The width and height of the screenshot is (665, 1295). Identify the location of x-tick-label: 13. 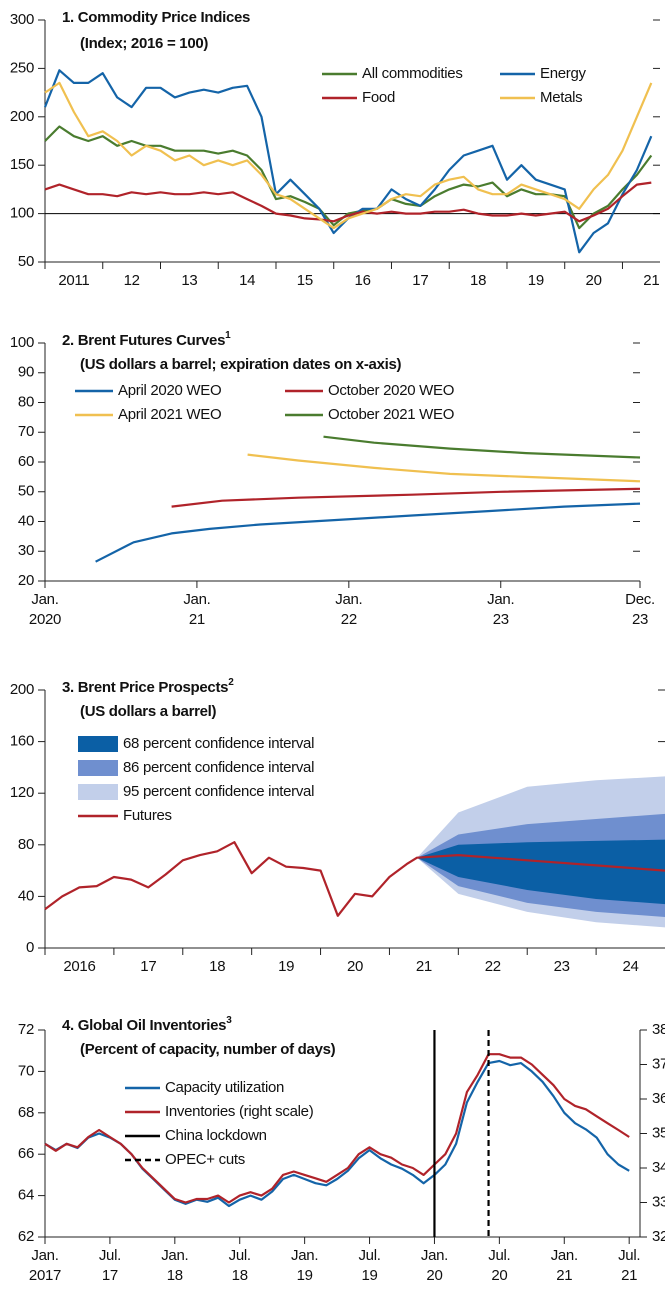
(189, 280).